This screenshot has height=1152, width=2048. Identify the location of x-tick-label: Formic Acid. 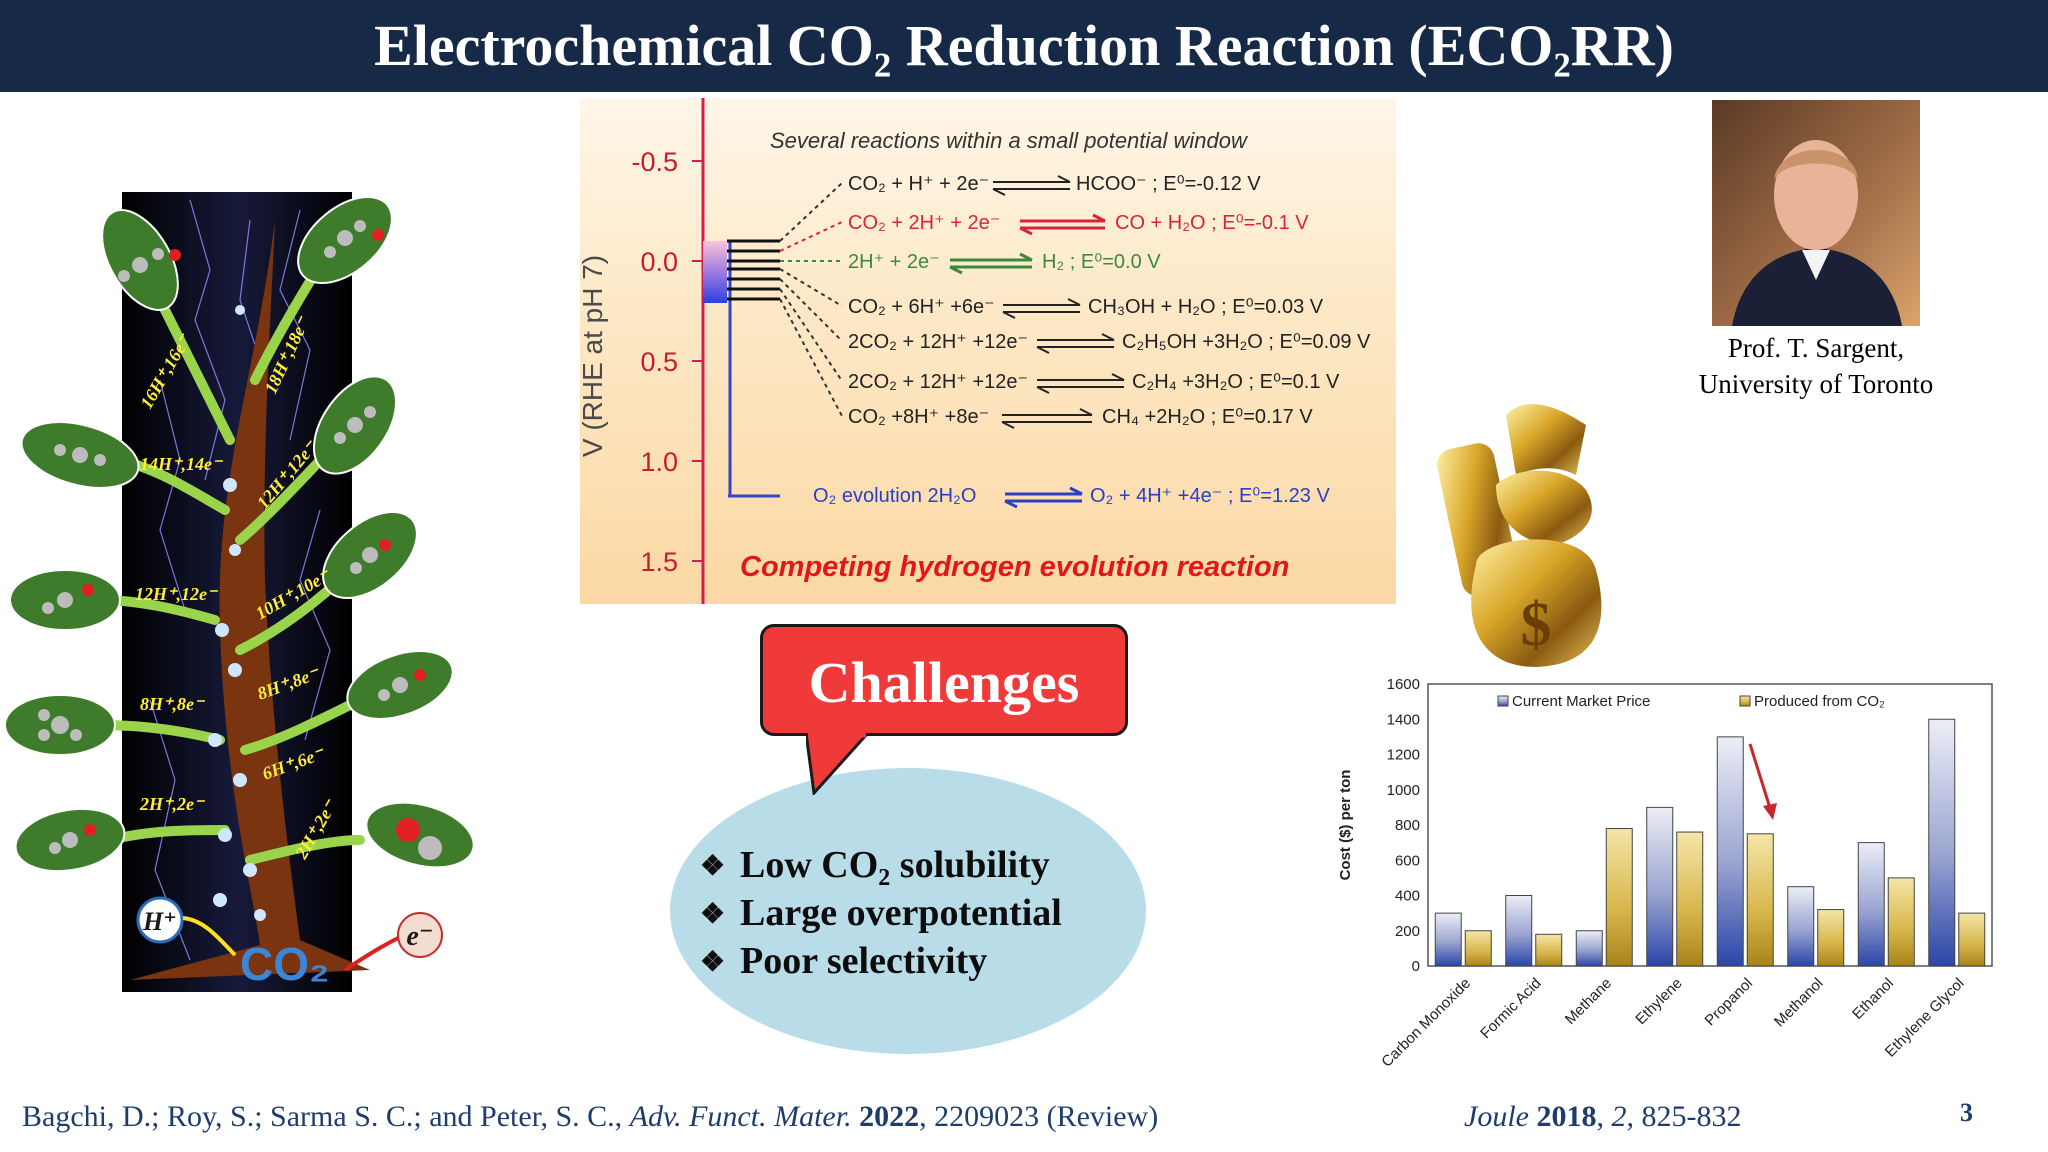
(1510, 1008).